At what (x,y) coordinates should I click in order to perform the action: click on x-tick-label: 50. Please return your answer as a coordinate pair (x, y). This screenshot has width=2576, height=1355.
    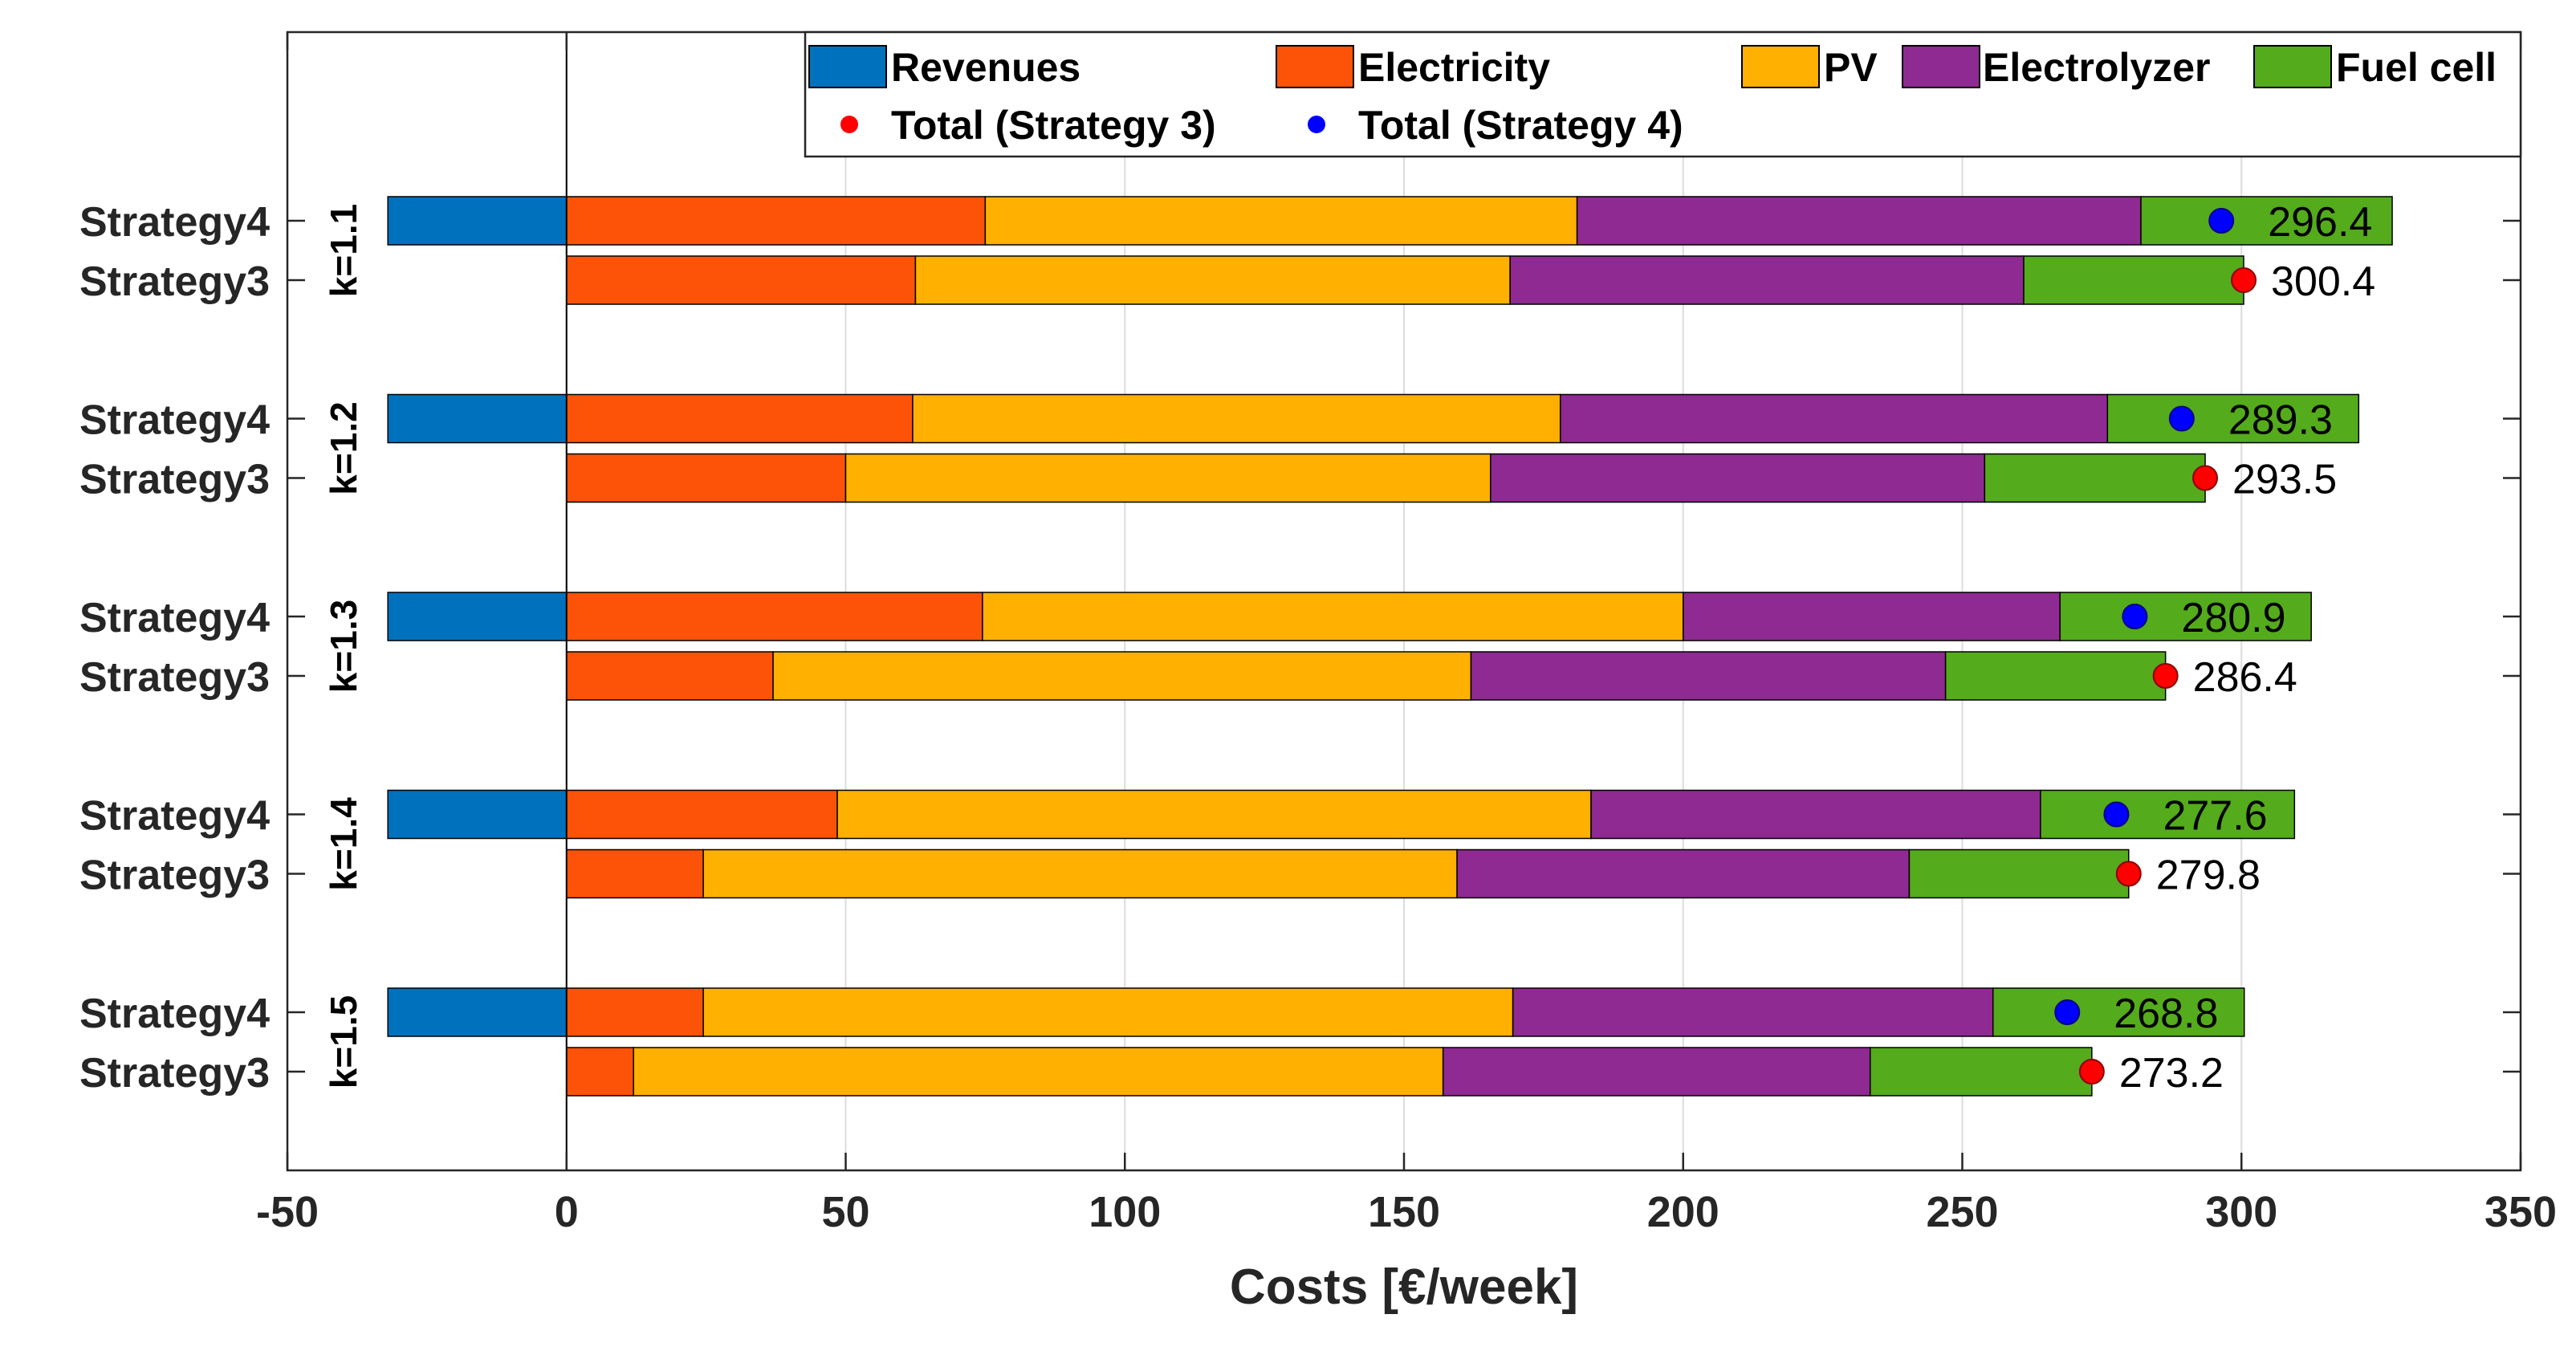
    Looking at the image, I should click on (845, 1212).